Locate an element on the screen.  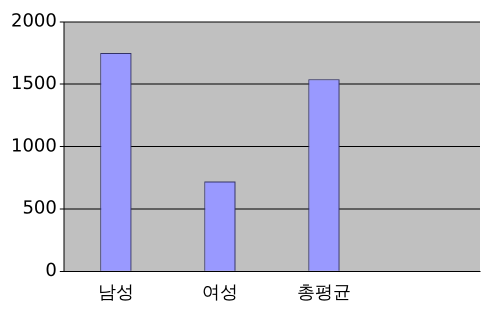
x-tick-label: 총평균 is located at coordinates (323, 292).